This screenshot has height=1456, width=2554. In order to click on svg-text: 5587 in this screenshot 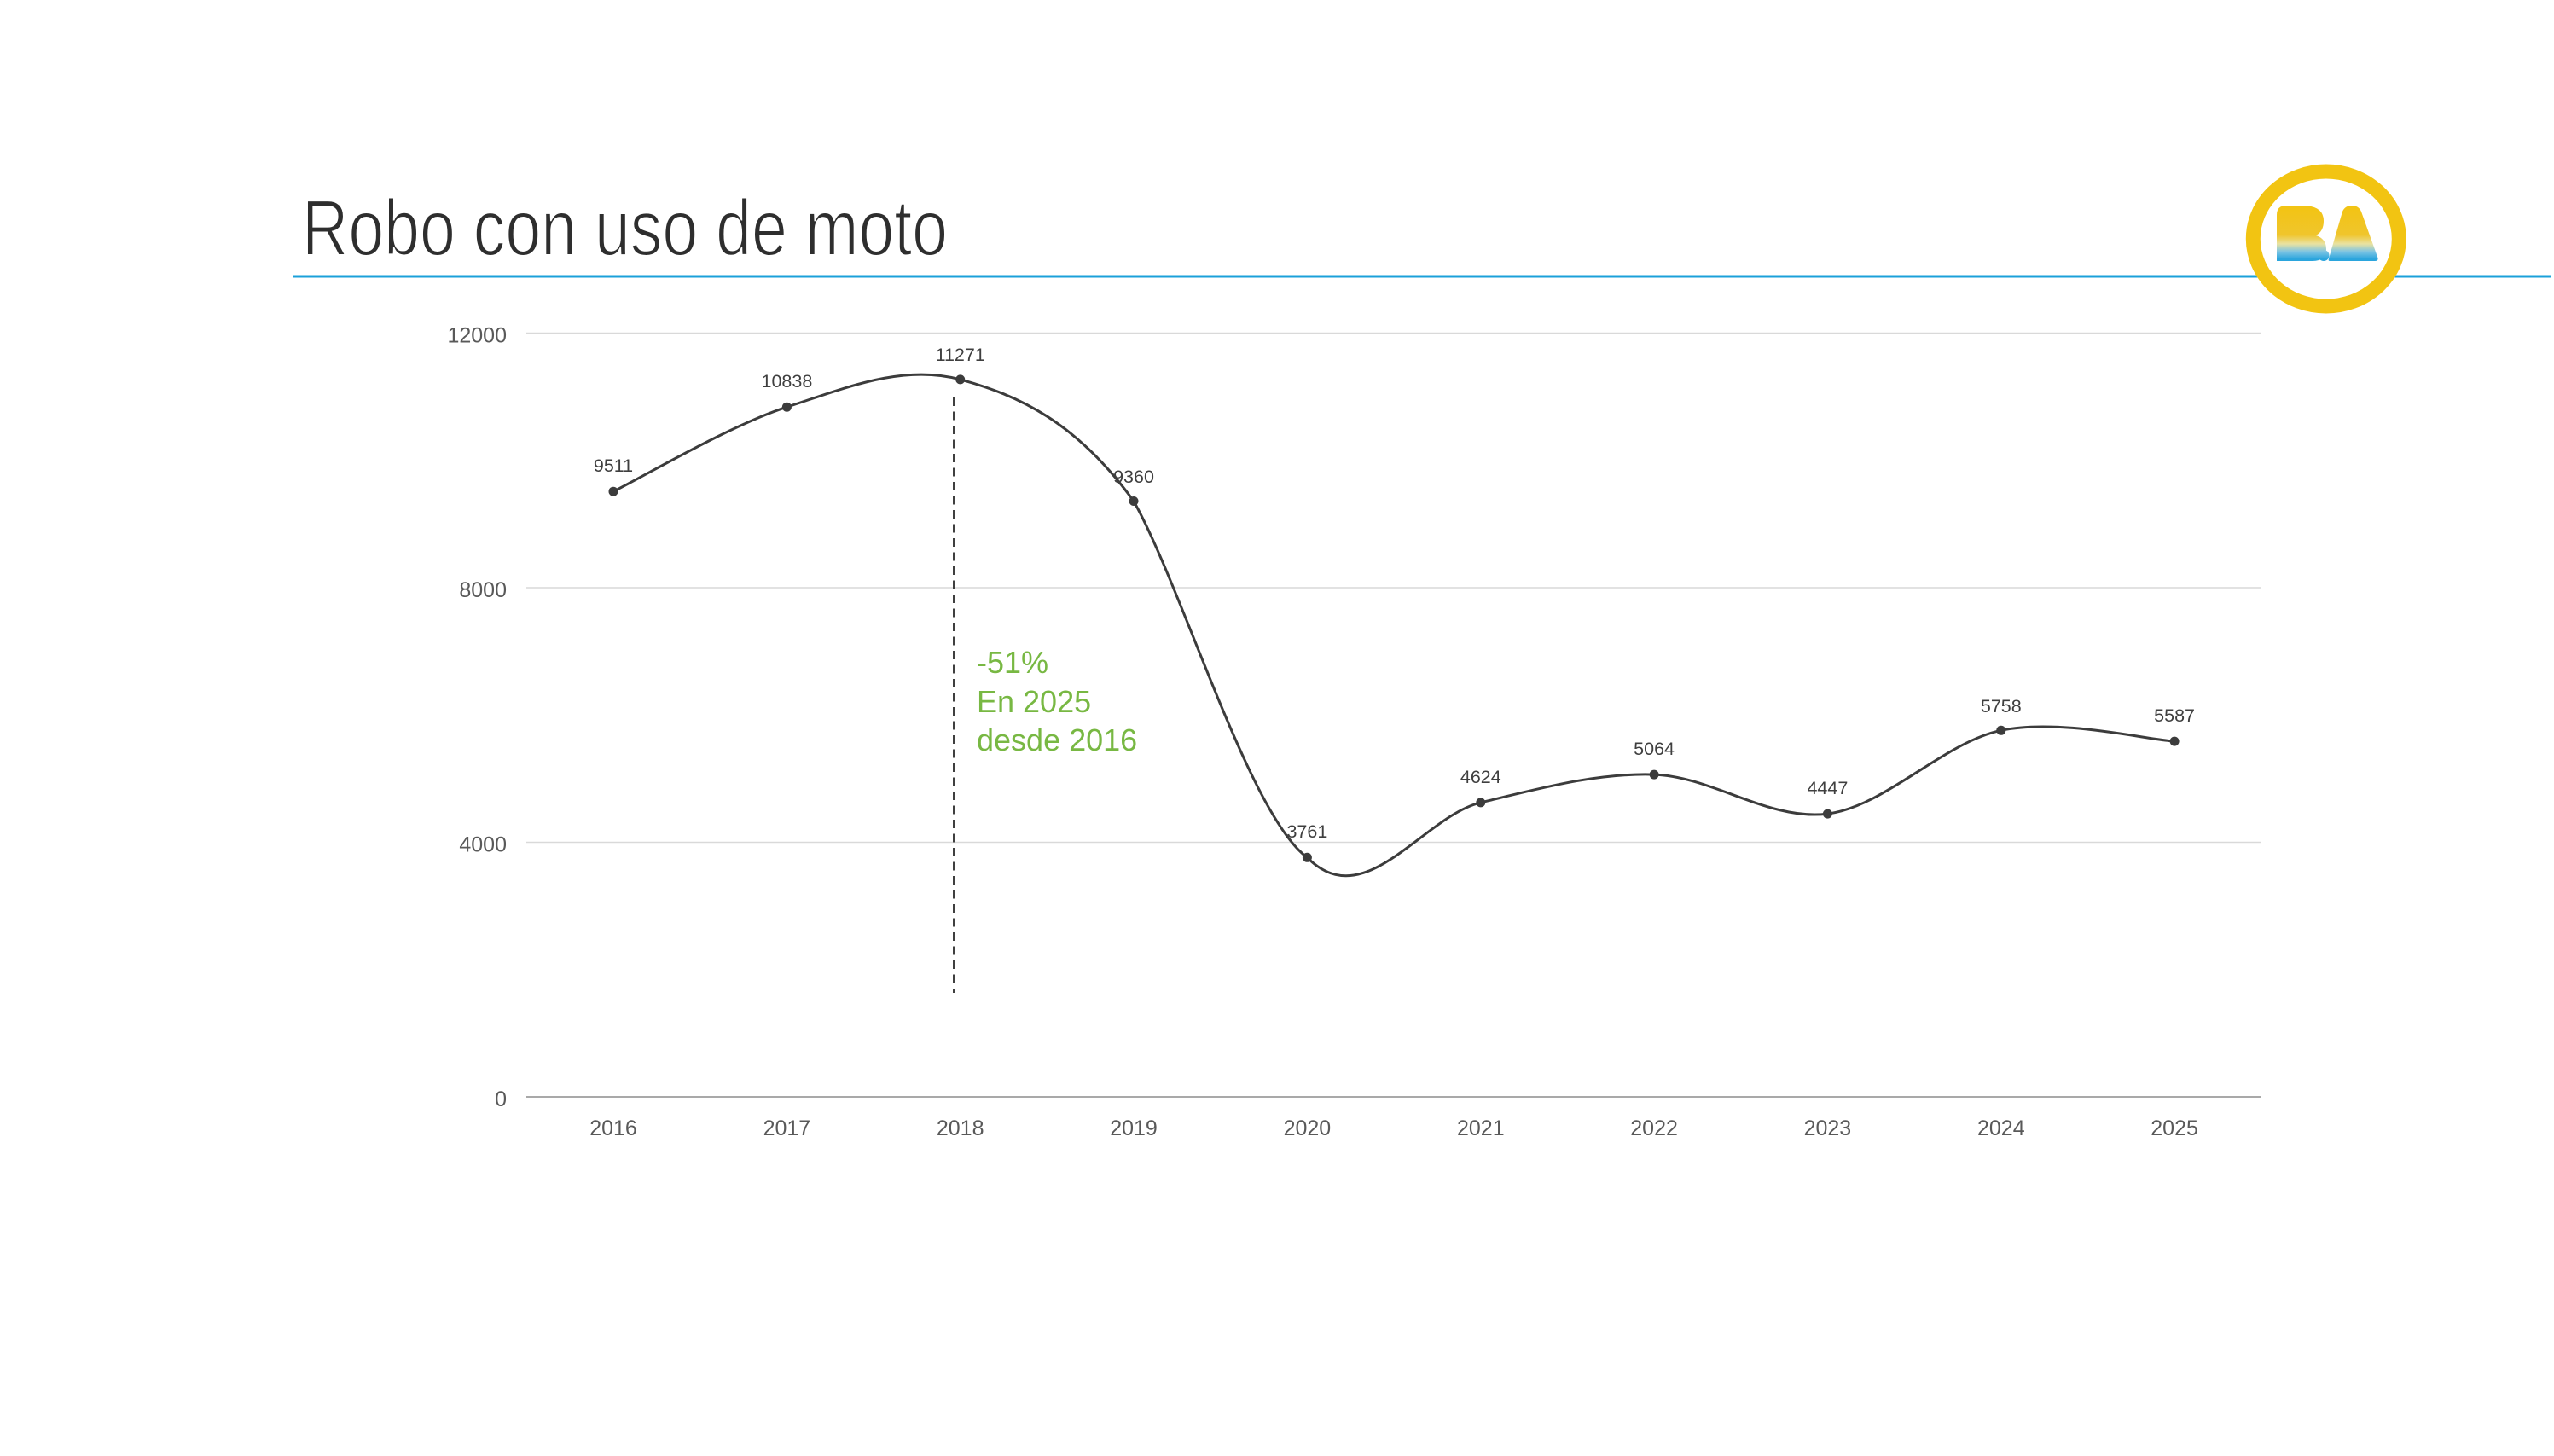, I will do `click(2174, 715)`.